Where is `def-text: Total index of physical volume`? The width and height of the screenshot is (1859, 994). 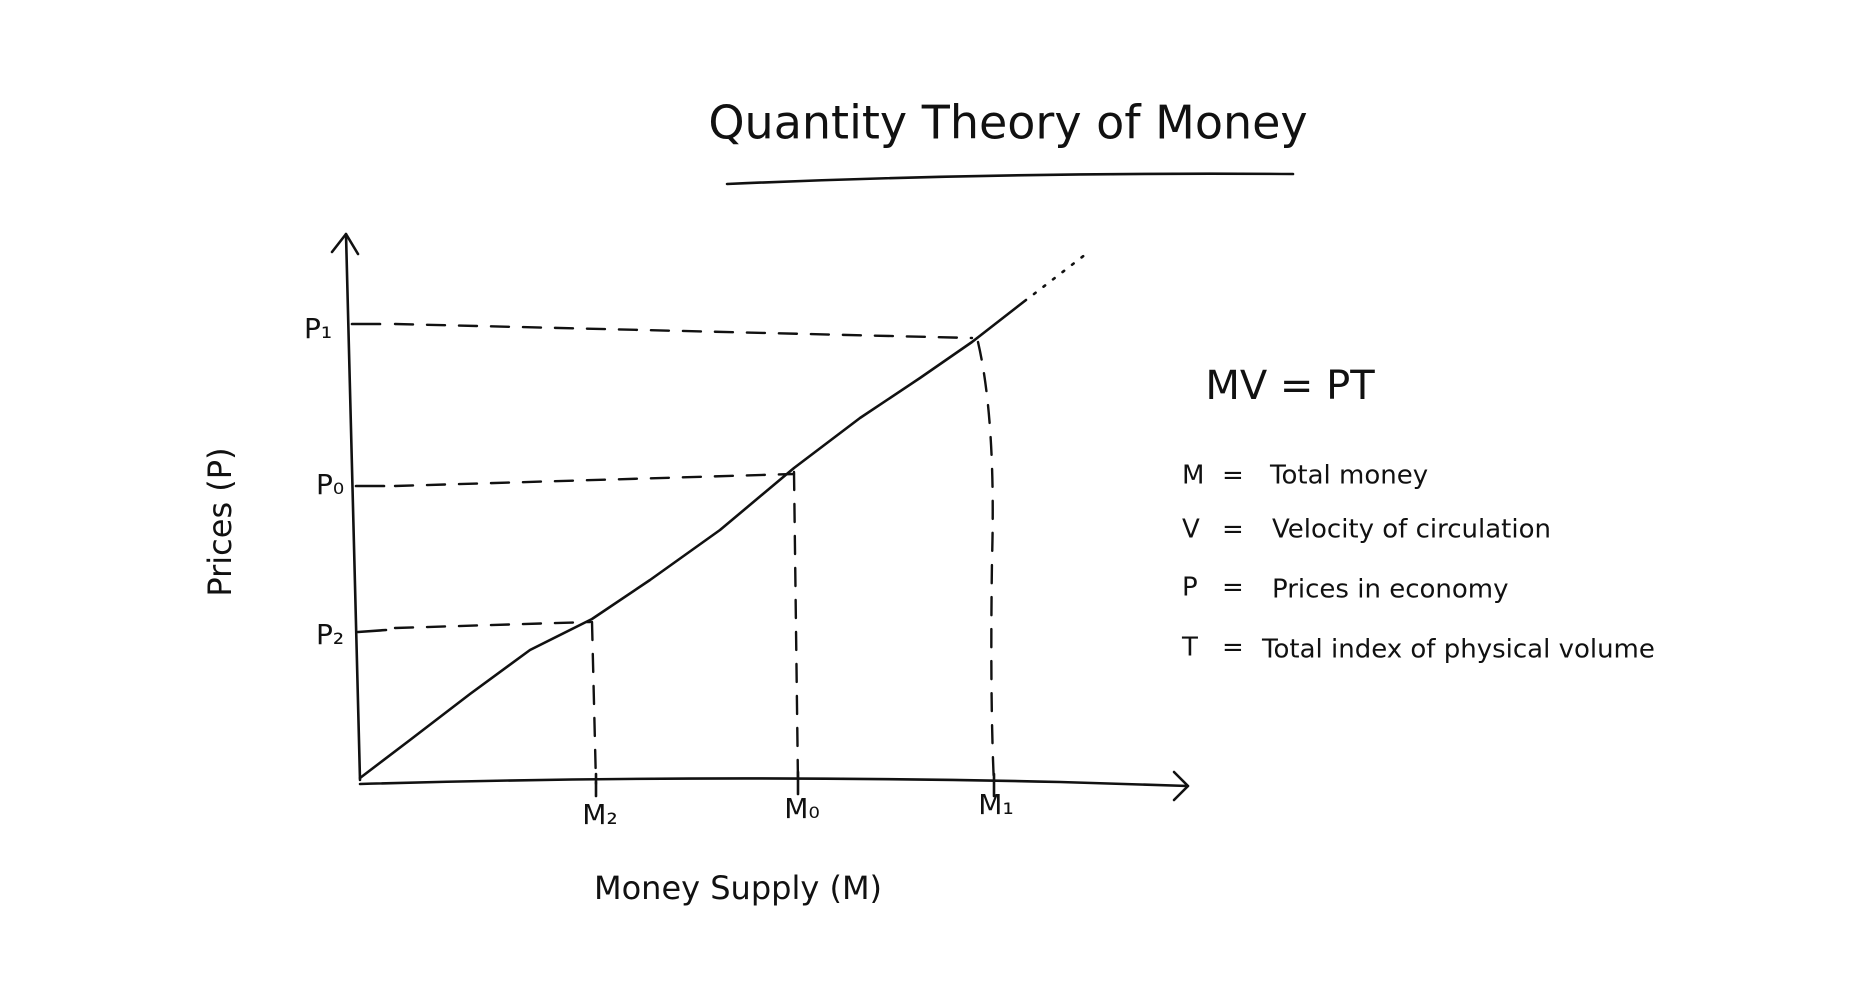
def-text: Total index of physical volume is located at coordinates (1458, 650).